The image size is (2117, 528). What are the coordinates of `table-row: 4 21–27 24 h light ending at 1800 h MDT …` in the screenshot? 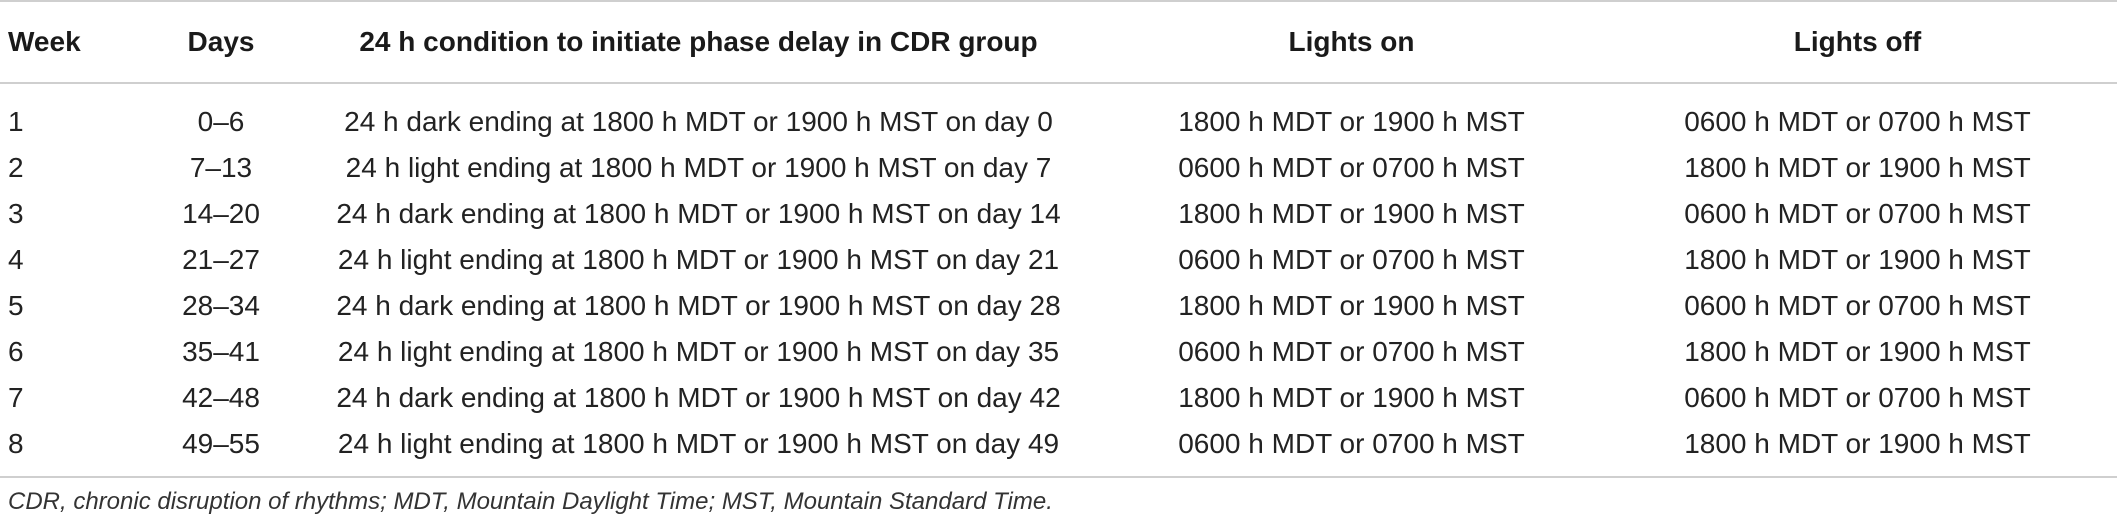 It's located at (1058, 260).